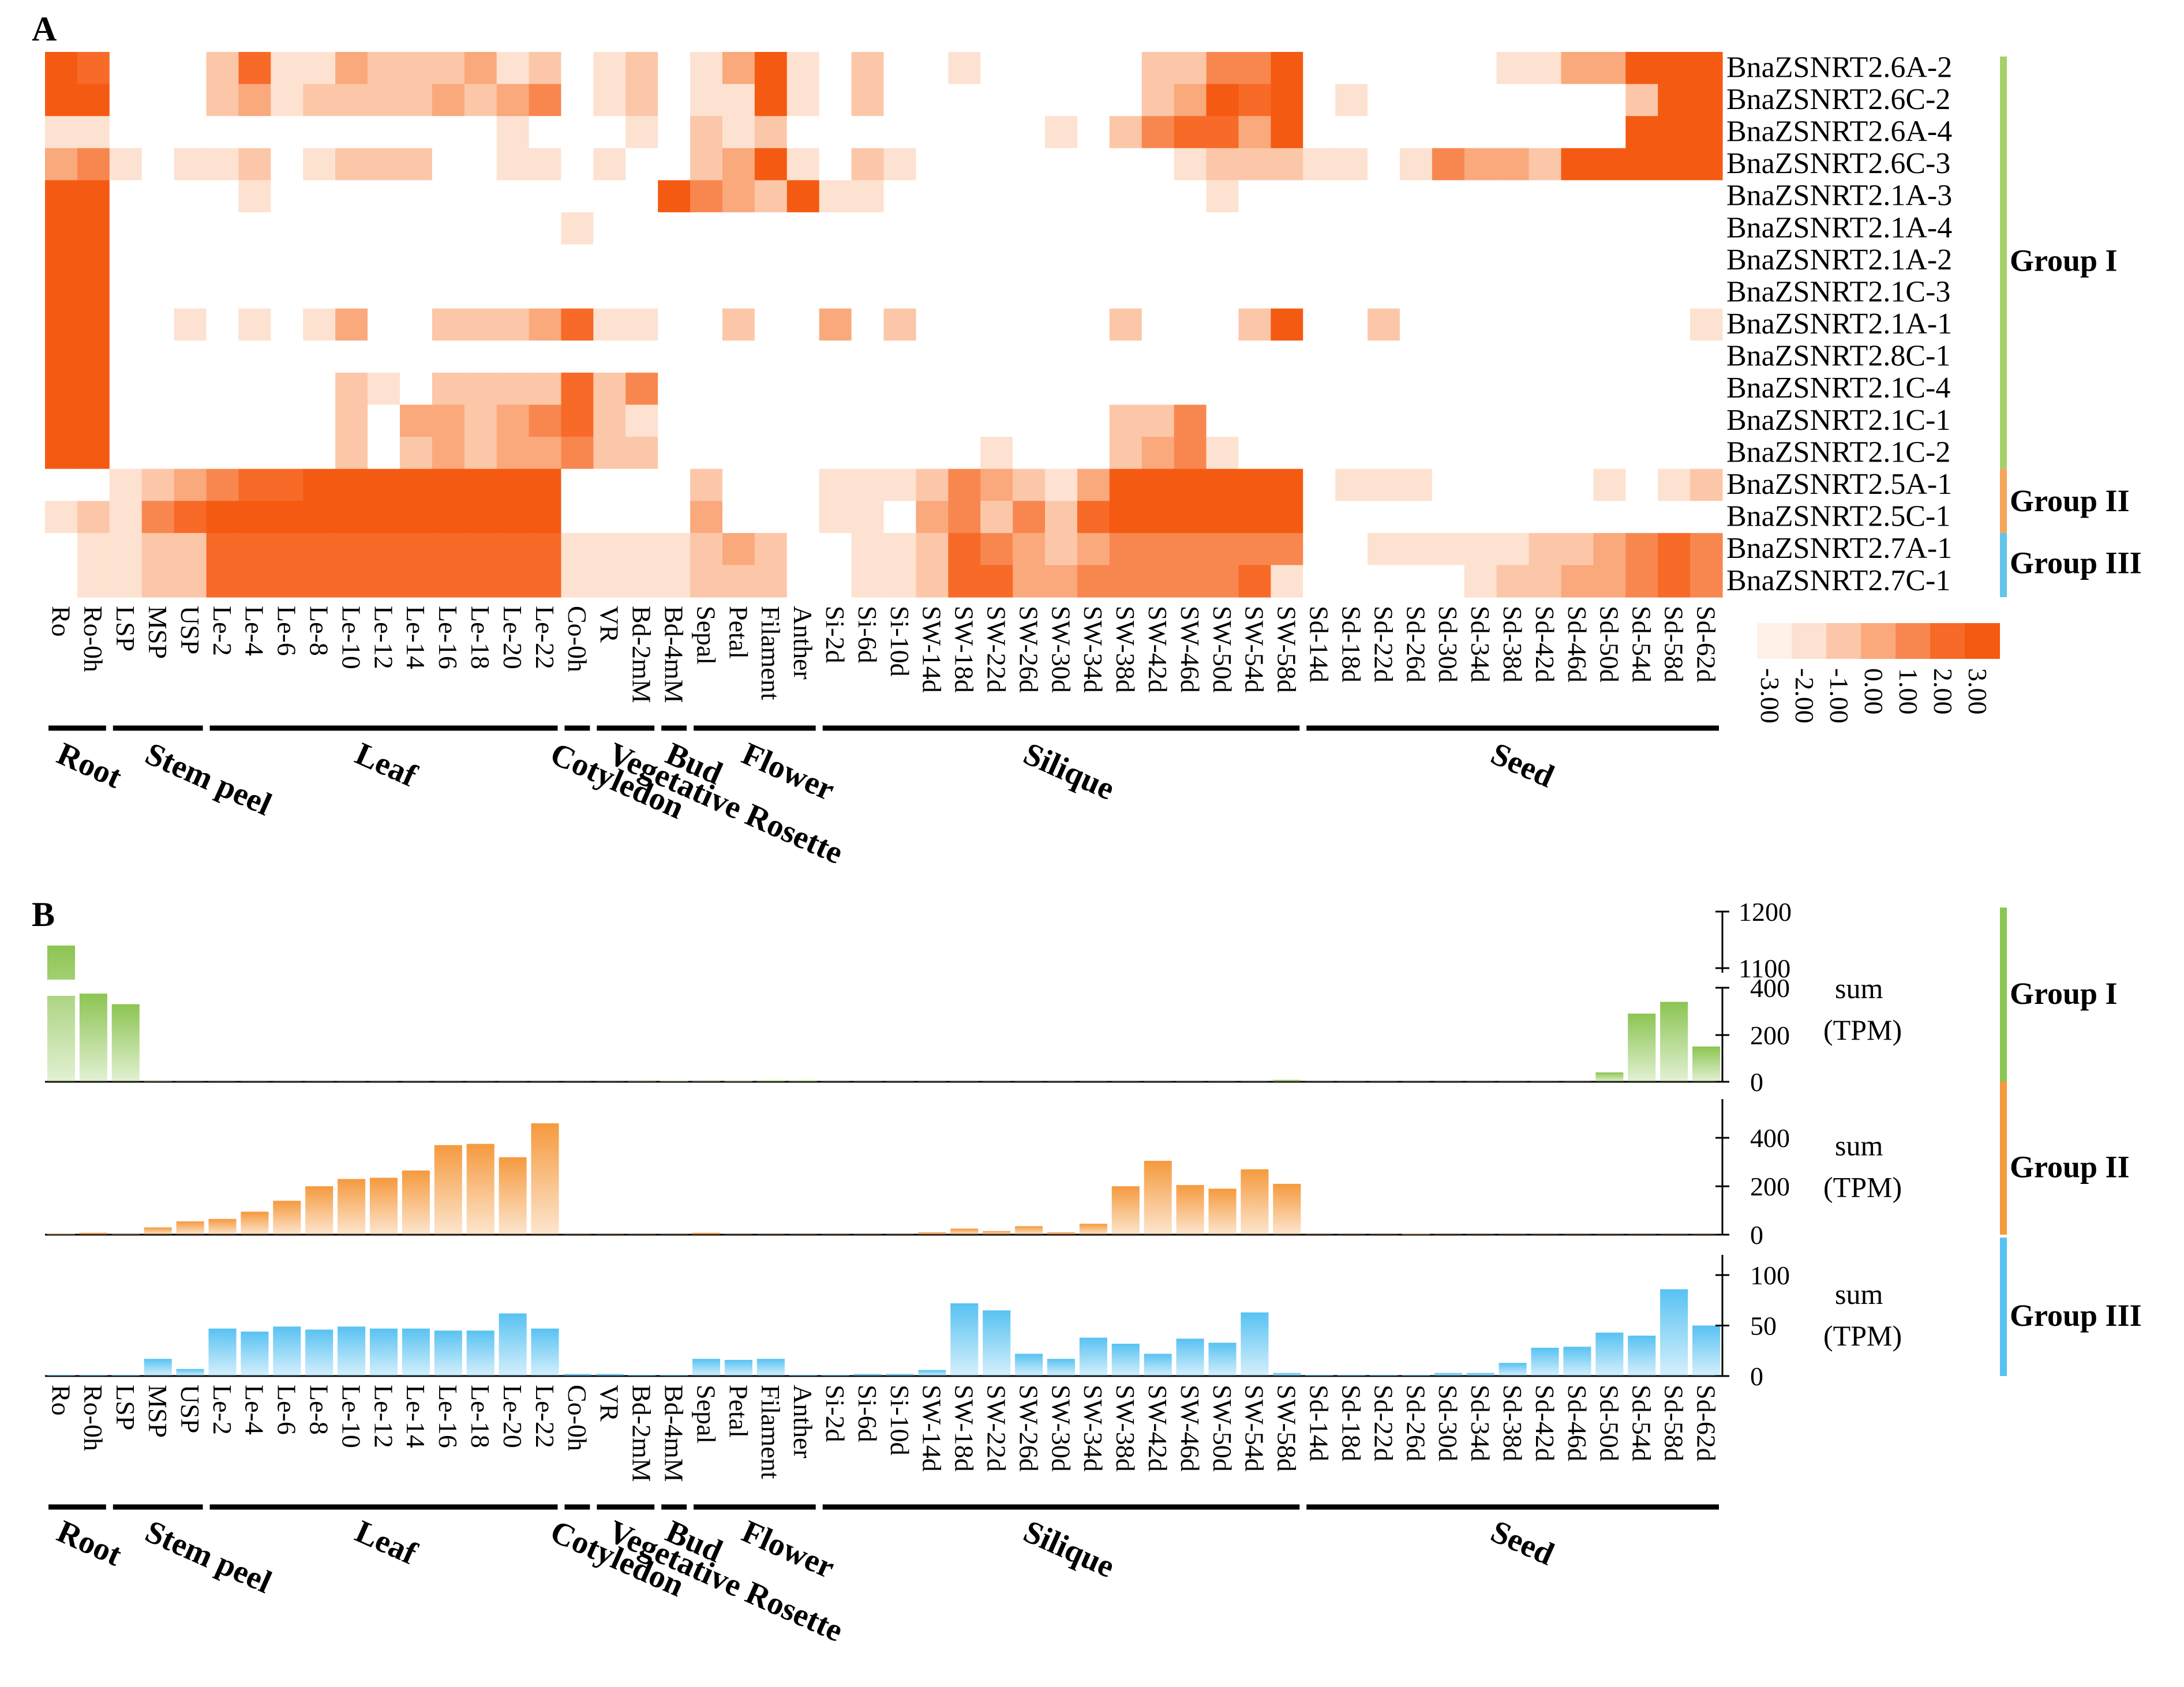 The width and height of the screenshot is (2184, 1687). Describe the element at coordinates (1351, 644) in the screenshot. I see `x-tick-label: Sd-18d` at that location.